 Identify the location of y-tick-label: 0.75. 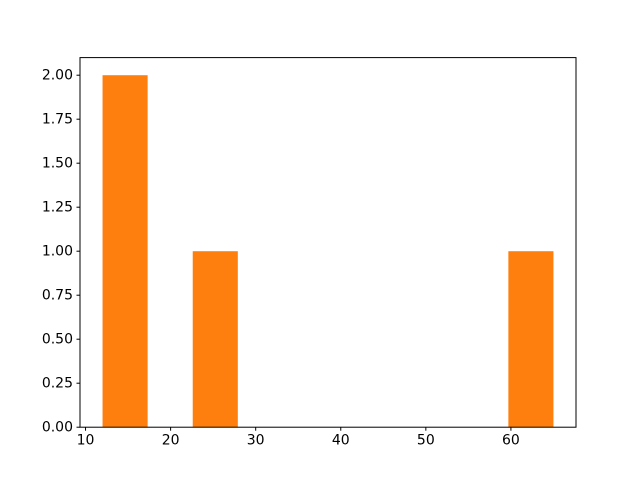
(57, 296).